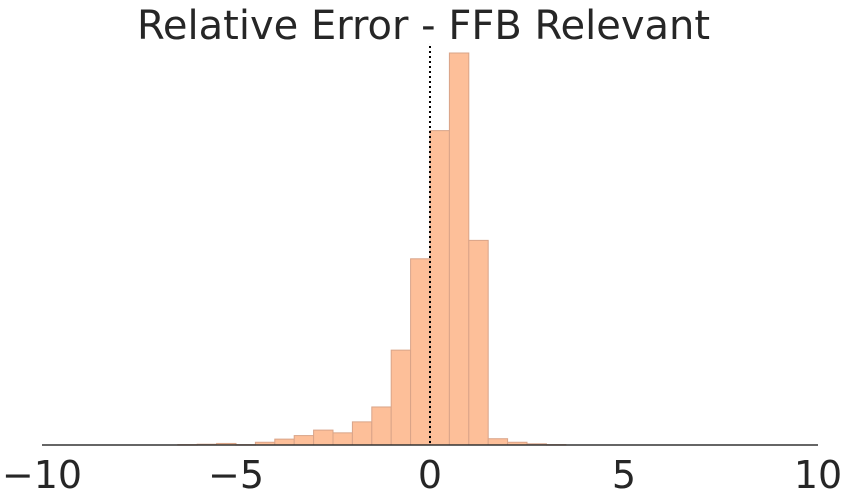 The image size is (847, 504). Describe the element at coordinates (430, 475) in the screenshot. I see `x-tick-label: 0` at that location.